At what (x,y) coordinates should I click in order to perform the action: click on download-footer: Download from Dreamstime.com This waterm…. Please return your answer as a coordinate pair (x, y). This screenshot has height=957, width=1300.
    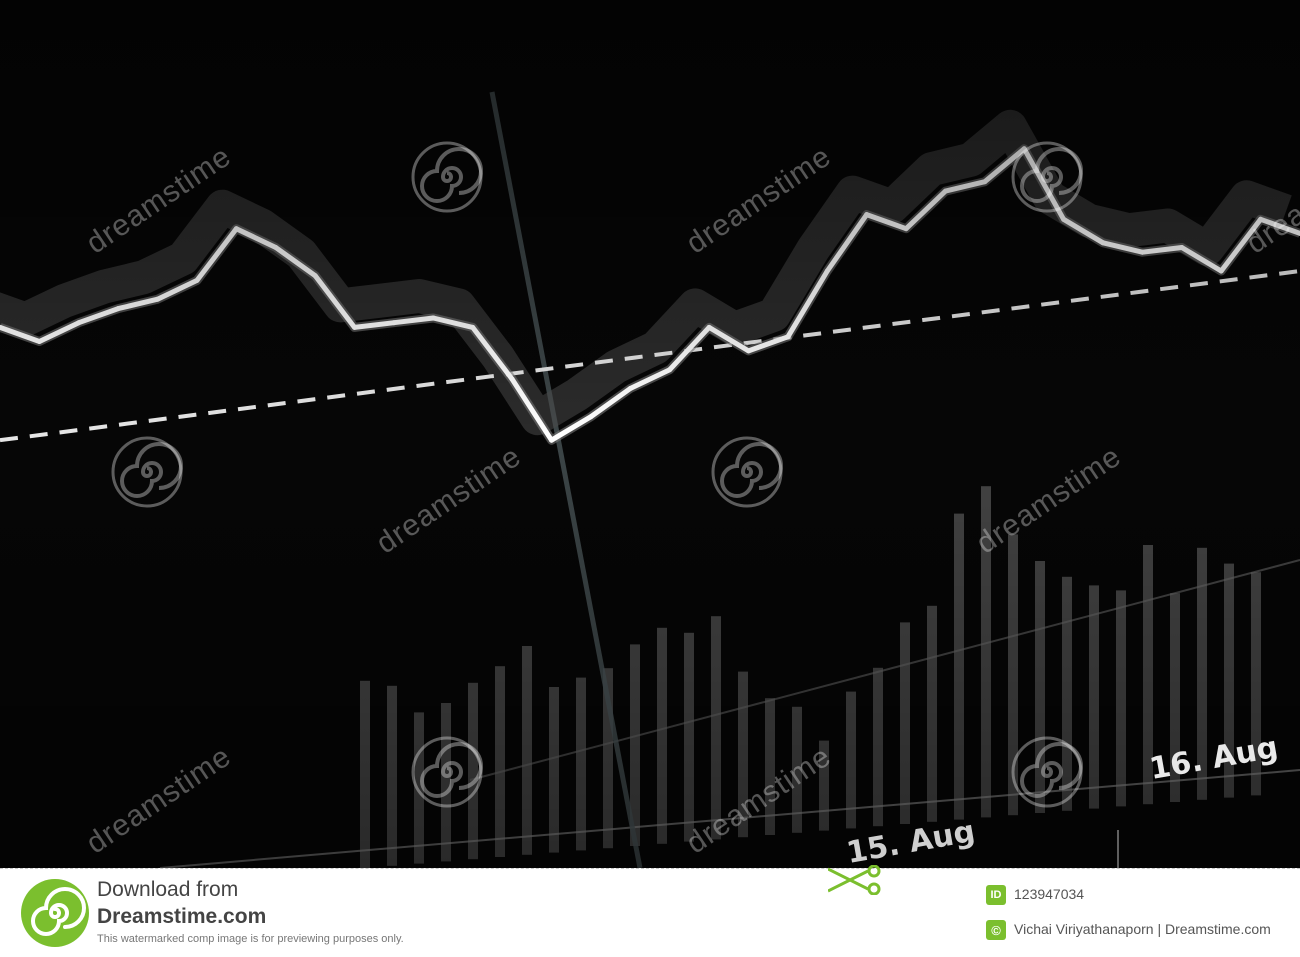
    Looking at the image, I should click on (650, 911).